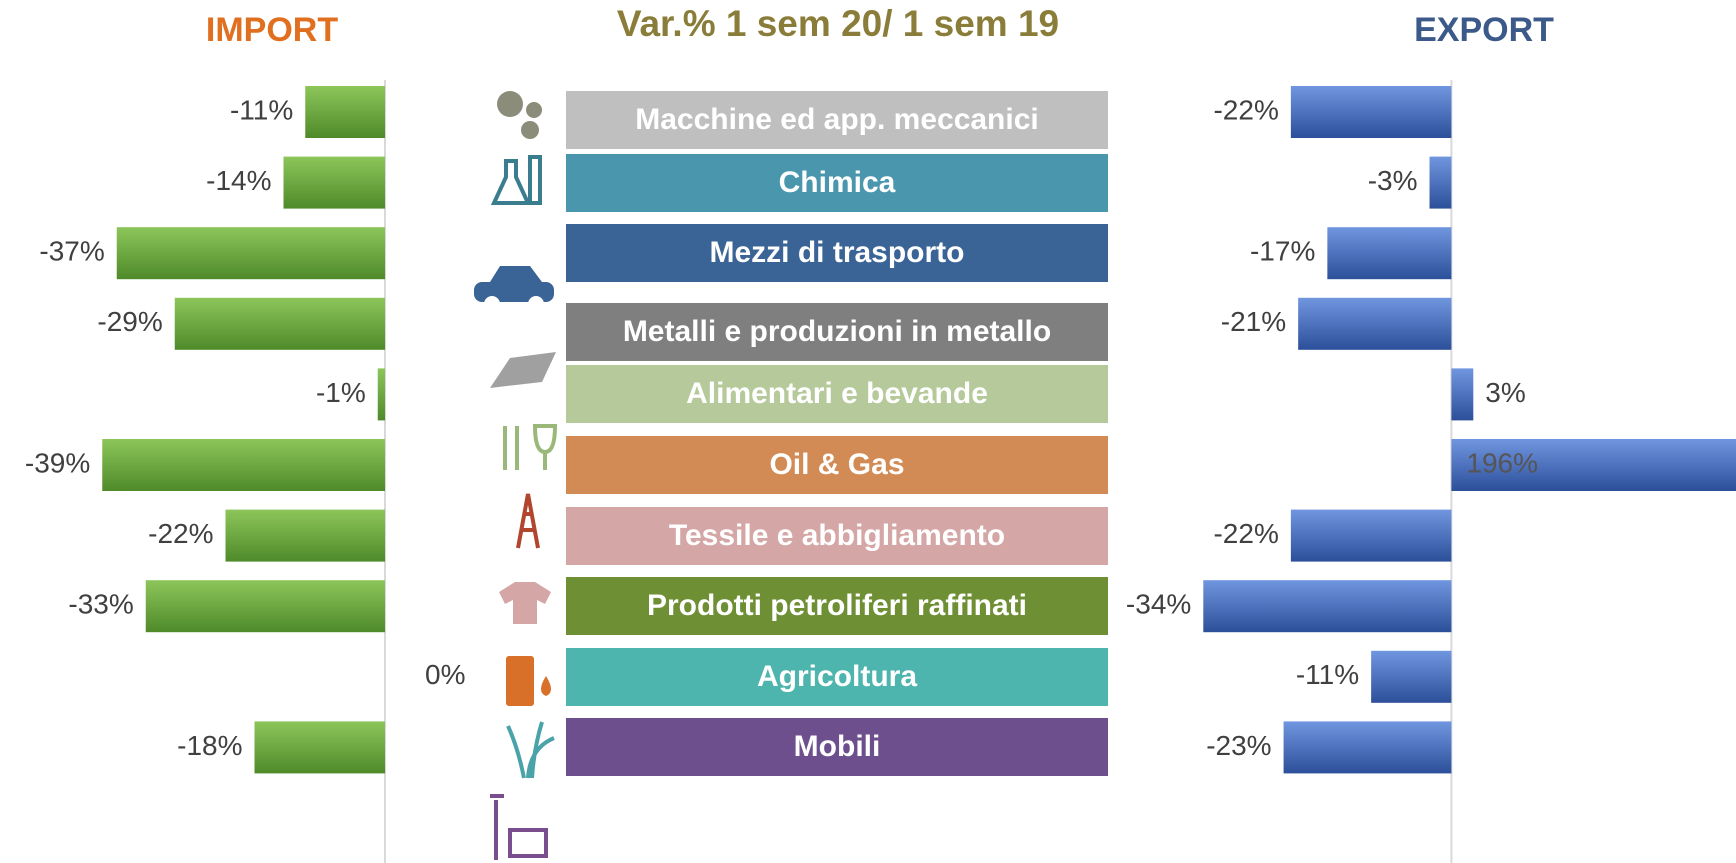 The height and width of the screenshot is (863, 1736). Describe the element at coordinates (837, 253) in the screenshot. I see `category-label: Mezzi di trasporto` at that location.